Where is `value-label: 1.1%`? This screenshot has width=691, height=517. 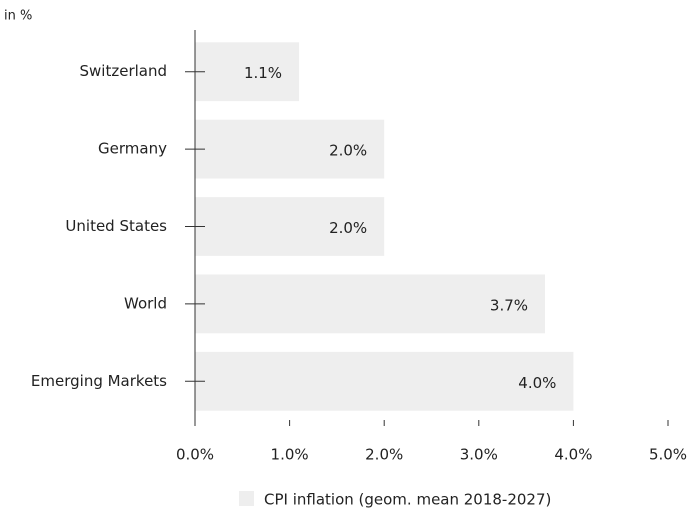 value-label: 1.1% is located at coordinates (263, 73).